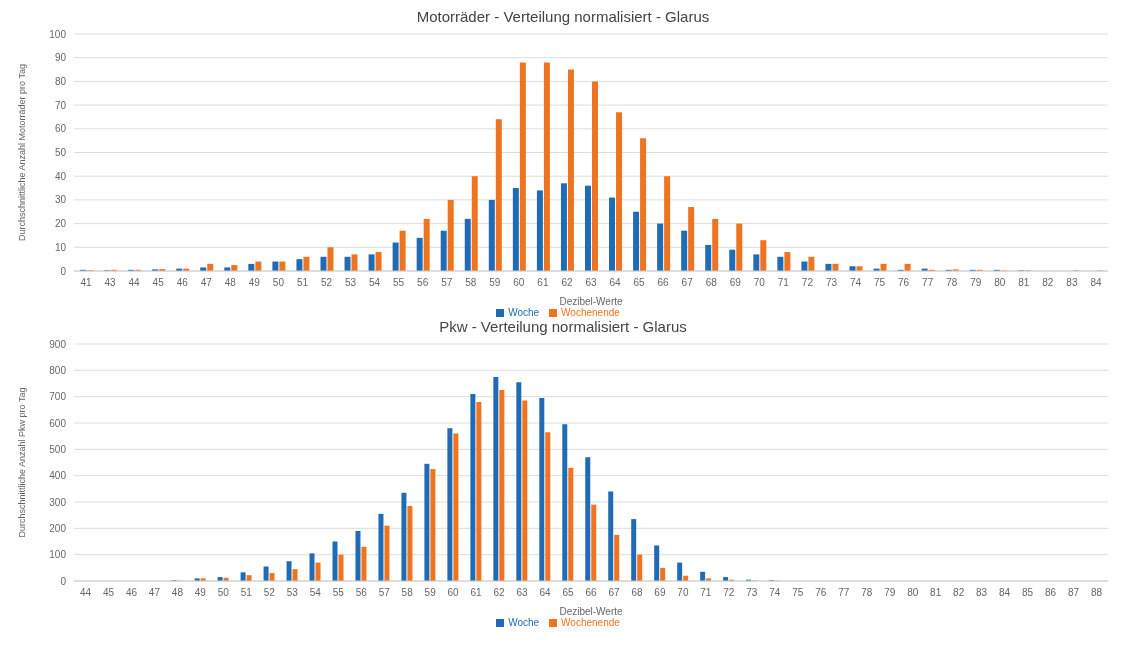 The width and height of the screenshot is (1133, 660). What do you see at coordinates (563, 17) in the screenshot?
I see `chart-title: Motorräder - Verteilung normalisiert - Glarus` at bounding box center [563, 17].